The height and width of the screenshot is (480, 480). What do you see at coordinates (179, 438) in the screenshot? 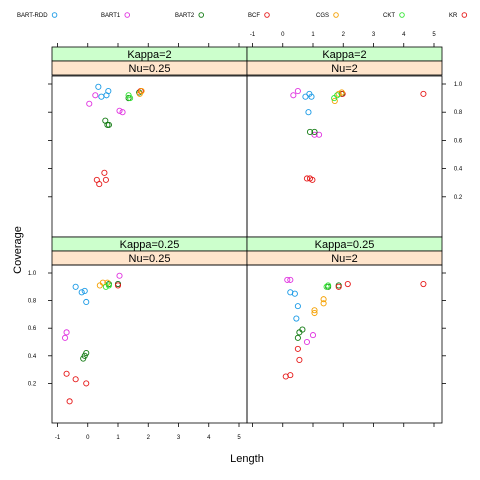
I see `x-tick-label: 3` at bounding box center [179, 438].